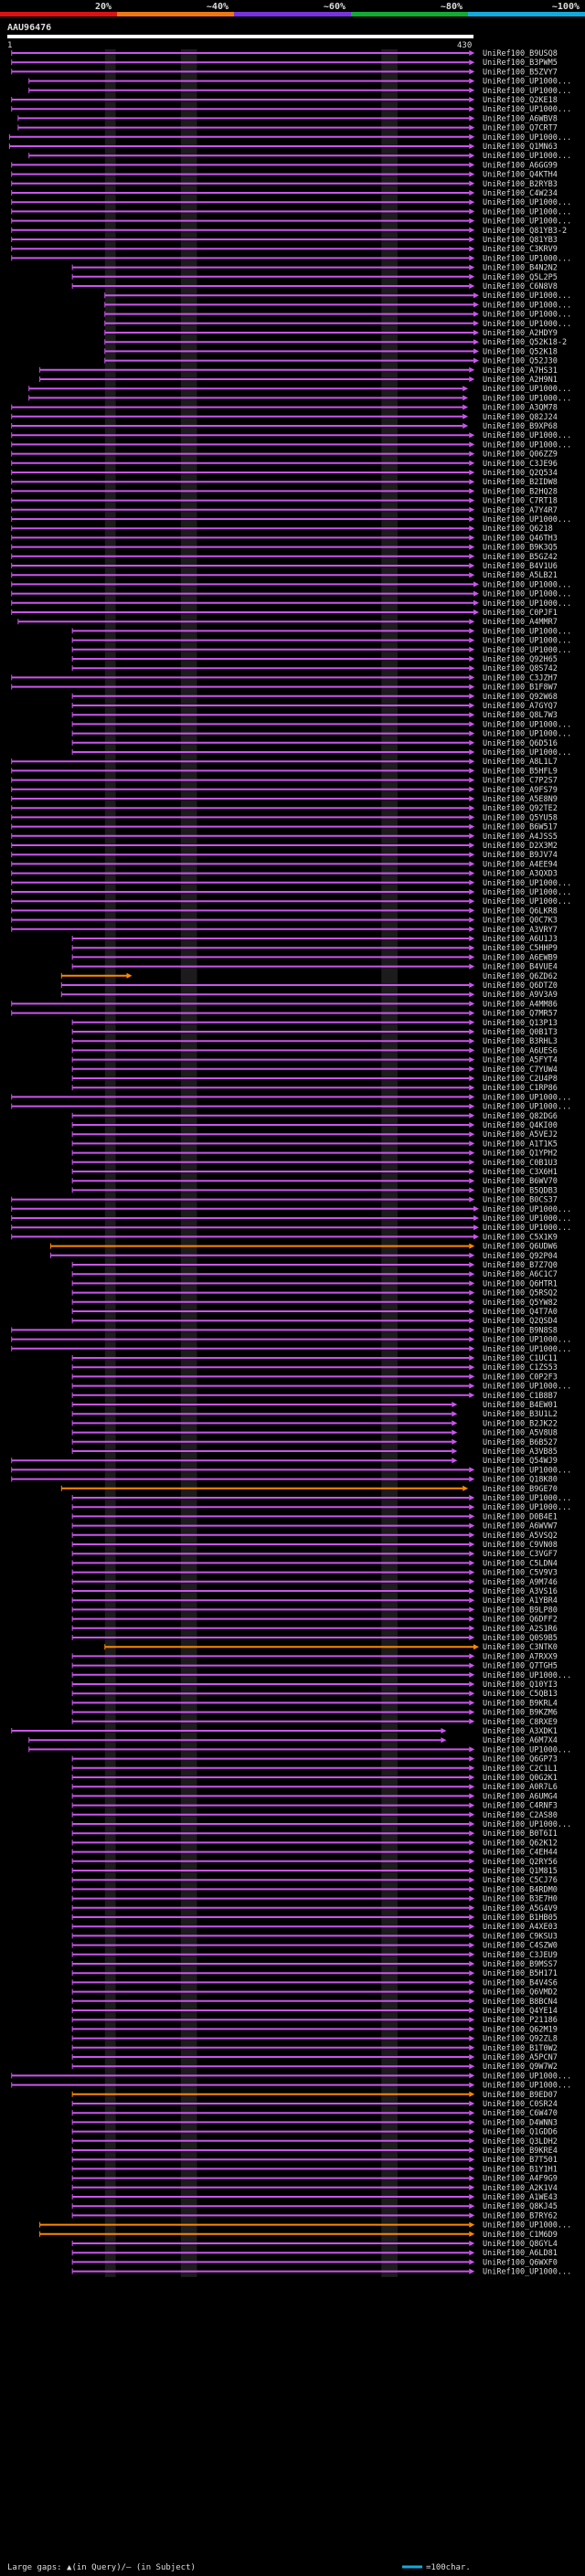 The width and height of the screenshot is (585, 2576). I want to click on hit-label: UniRef100_B4V4S6, so click(520, 1983).